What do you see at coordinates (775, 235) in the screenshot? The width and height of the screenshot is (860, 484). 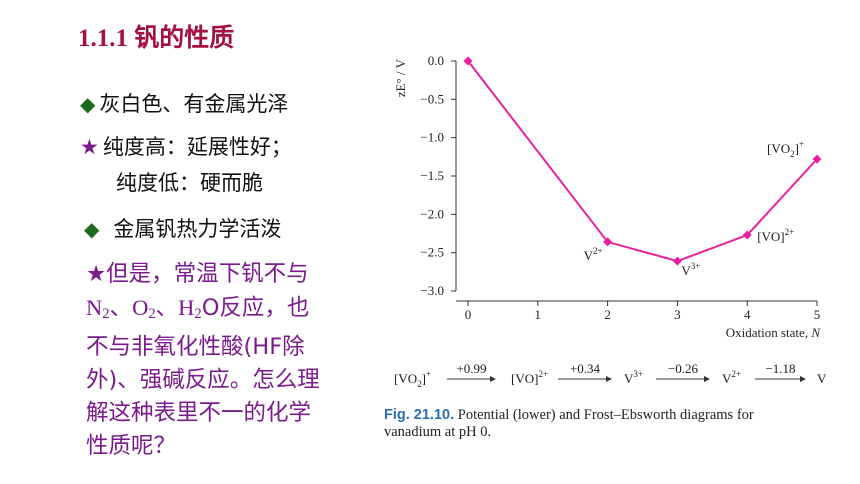 I see `point-label: [VO]2+` at bounding box center [775, 235].